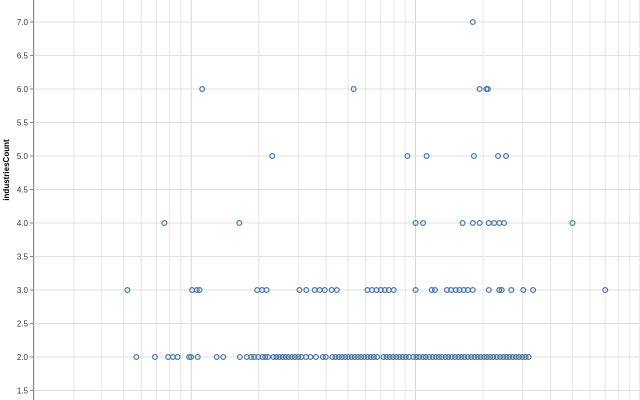  What do you see at coordinates (23, 190) in the screenshot?
I see `y-tick-label: 4.5` at bounding box center [23, 190].